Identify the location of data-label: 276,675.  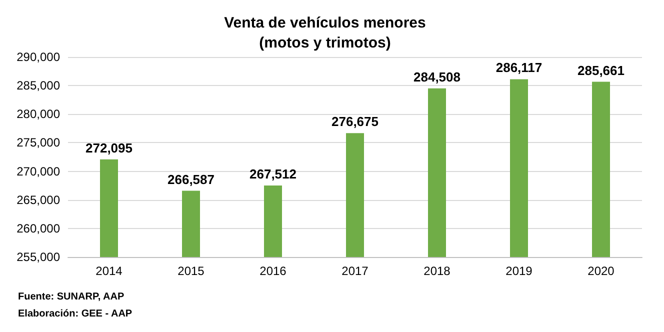
(355, 122).